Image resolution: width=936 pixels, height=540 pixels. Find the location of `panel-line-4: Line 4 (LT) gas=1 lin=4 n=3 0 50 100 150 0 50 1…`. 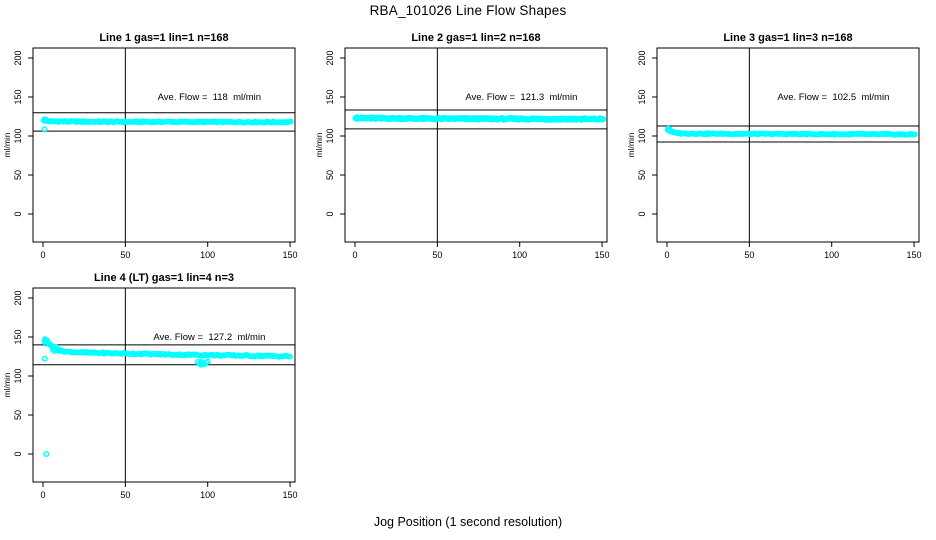

panel-line-4: Line 4 (LT) gas=1 lin=4 n=3 0 50 100 150 0 50 1… is located at coordinates (156, 385).